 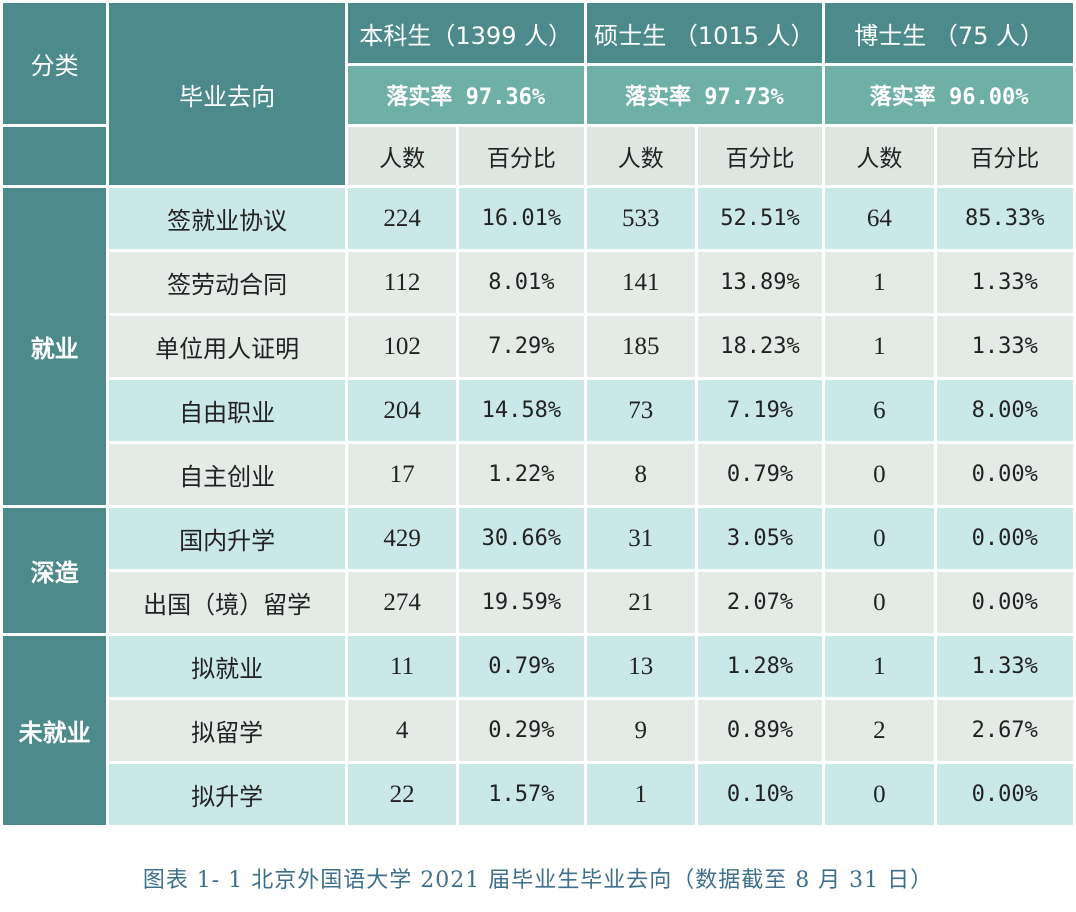 I want to click on cell-count: 73, so click(x=640, y=410).